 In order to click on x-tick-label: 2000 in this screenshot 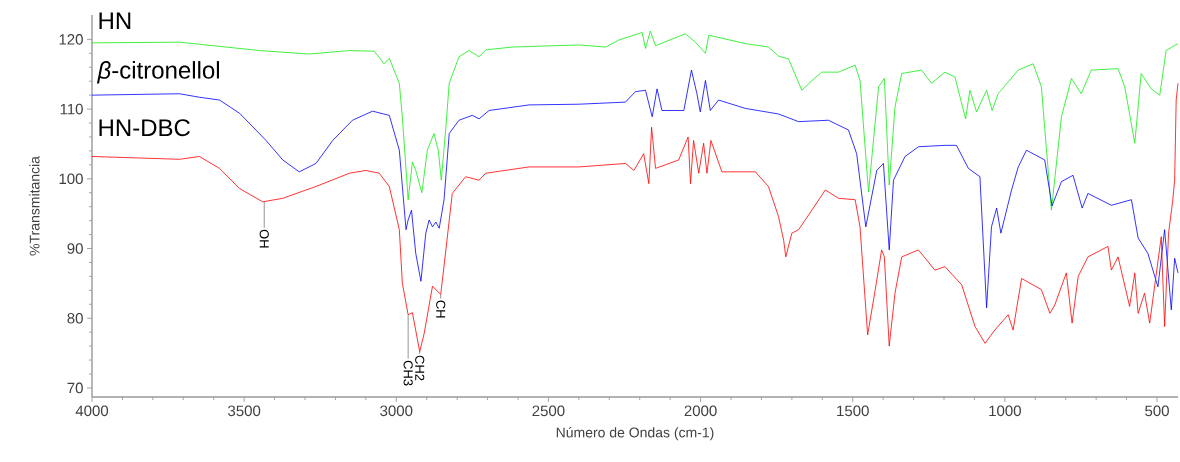, I will do `click(700, 411)`.